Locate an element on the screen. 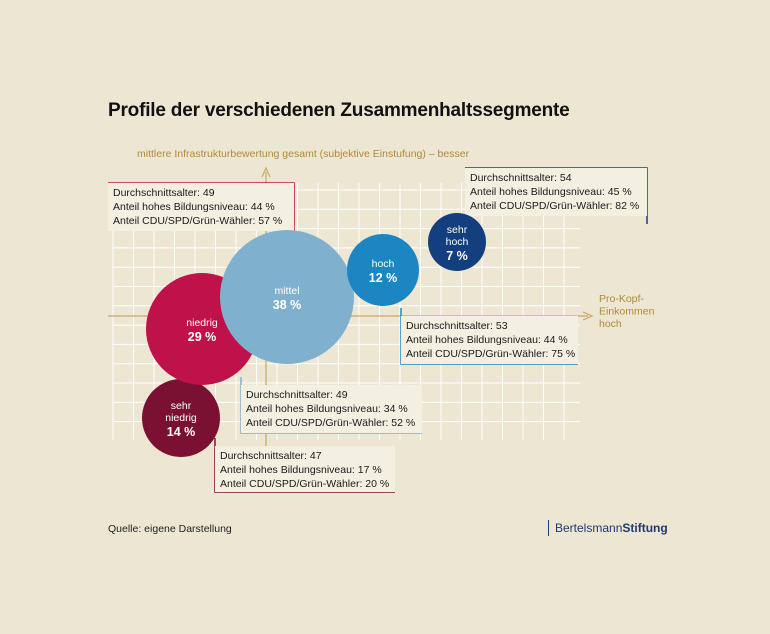 The width and height of the screenshot is (770, 634). info-box-line: Anteil CDU/SPD/Grün-Wähler: 57 % is located at coordinates (197, 221).